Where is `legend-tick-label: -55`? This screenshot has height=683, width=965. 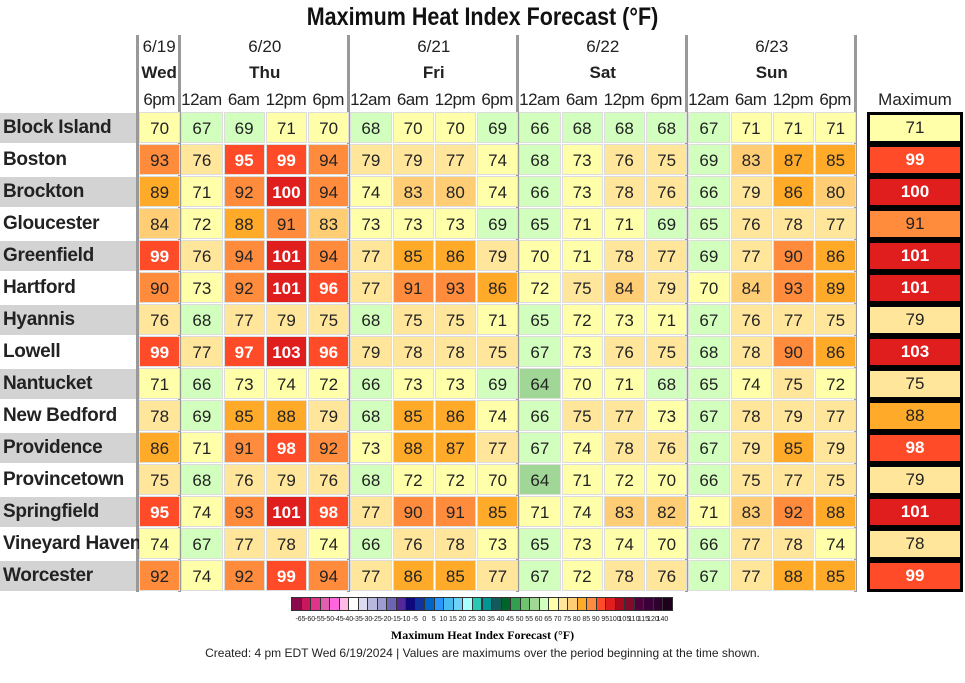 legend-tick-label: -55 is located at coordinates (319, 619).